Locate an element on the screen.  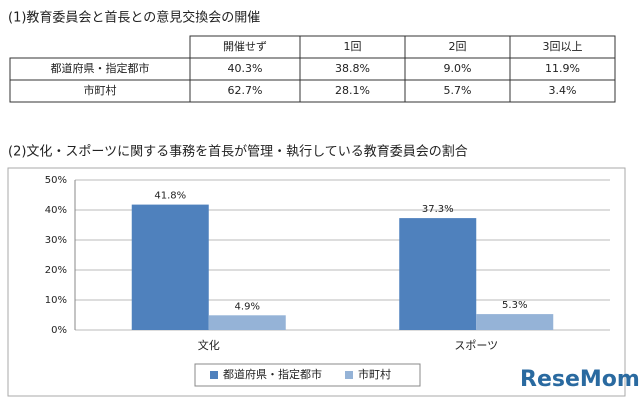
legend-box is located at coordinates (307, 375).